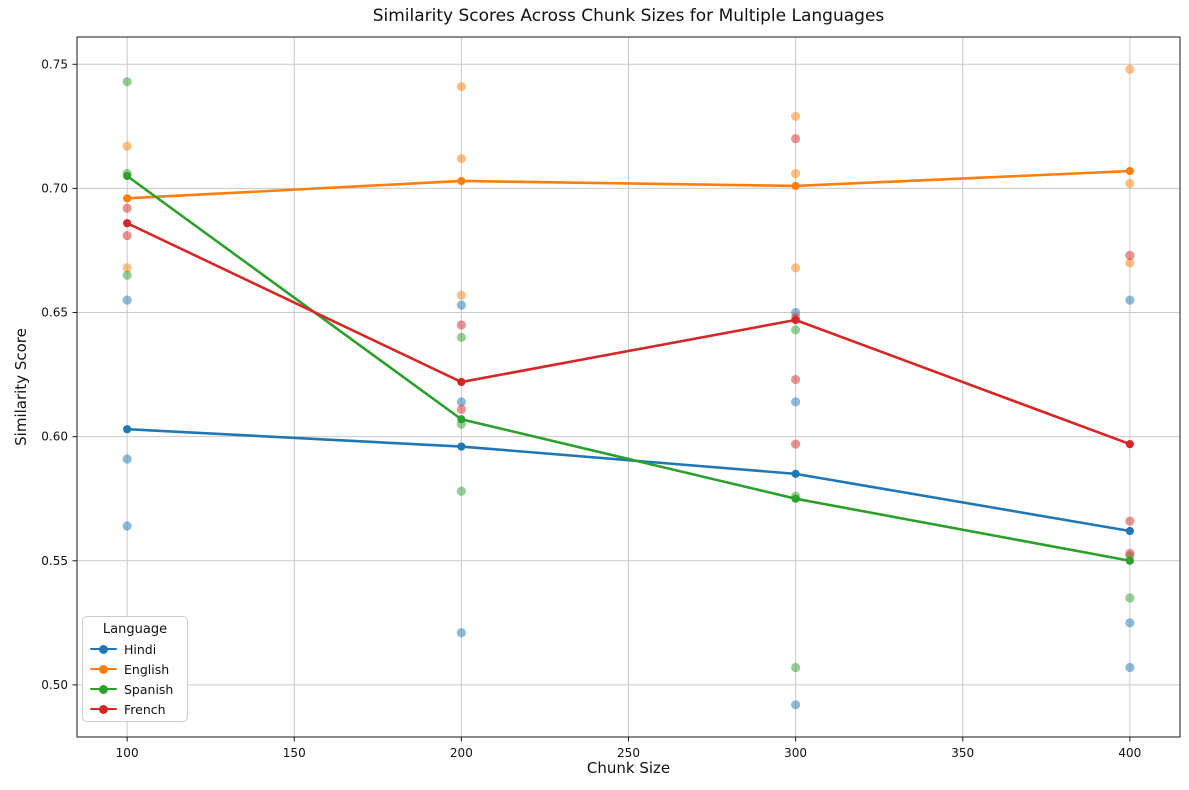  What do you see at coordinates (795, 753) in the screenshot?
I see `x-tick-label: 300` at bounding box center [795, 753].